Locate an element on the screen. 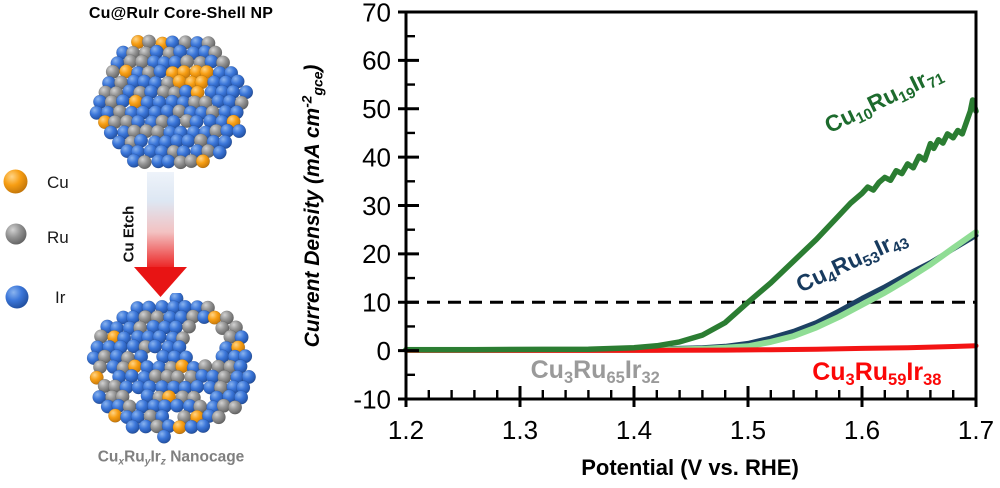 Image resolution: width=1000 pixels, height=488 pixels. y-tick-label: 70 is located at coordinates (376, 13).